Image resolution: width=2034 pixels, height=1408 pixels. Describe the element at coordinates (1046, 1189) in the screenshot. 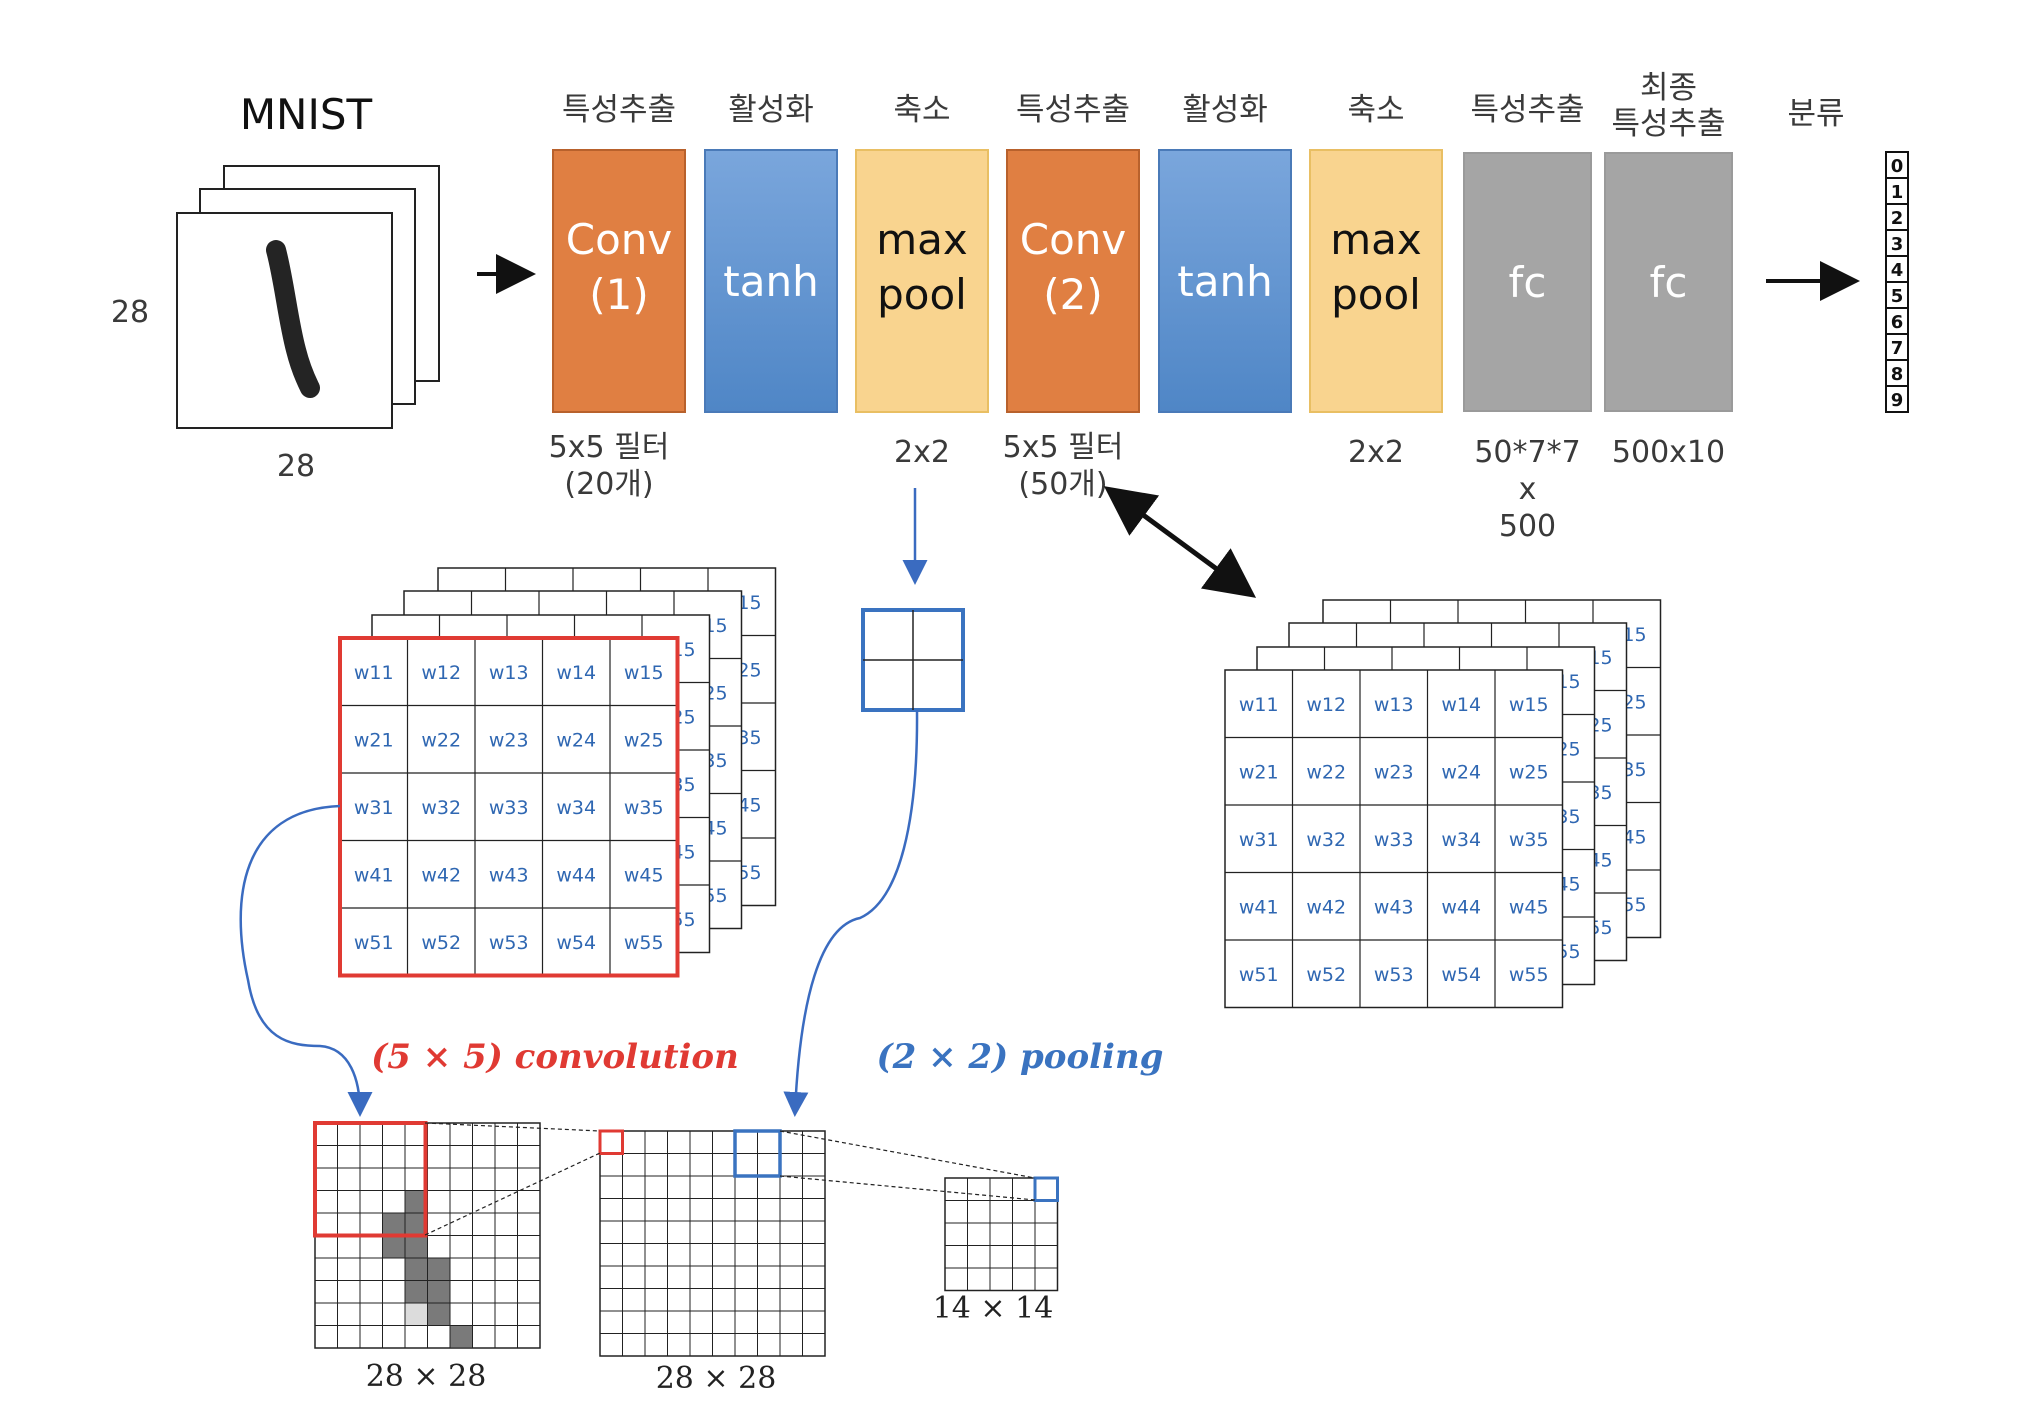

I see `pool-output-pixel` at that location.